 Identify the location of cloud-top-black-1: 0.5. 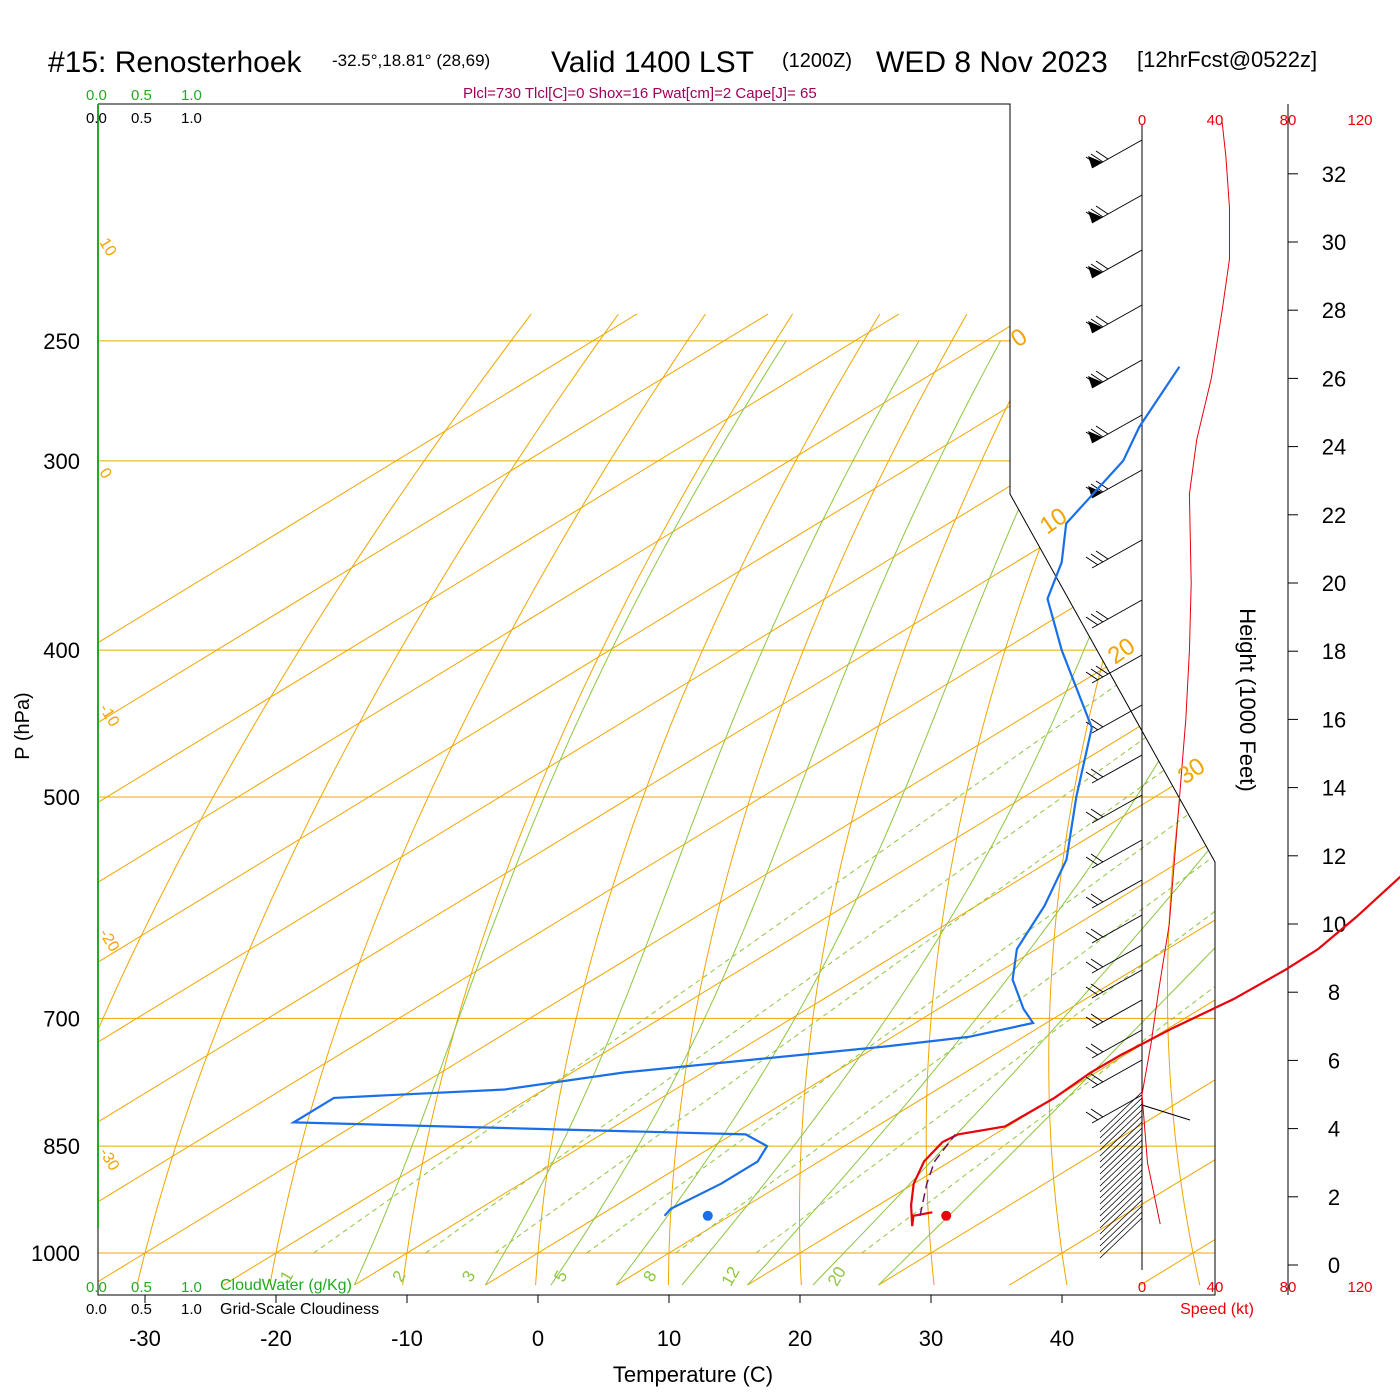
(141, 118).